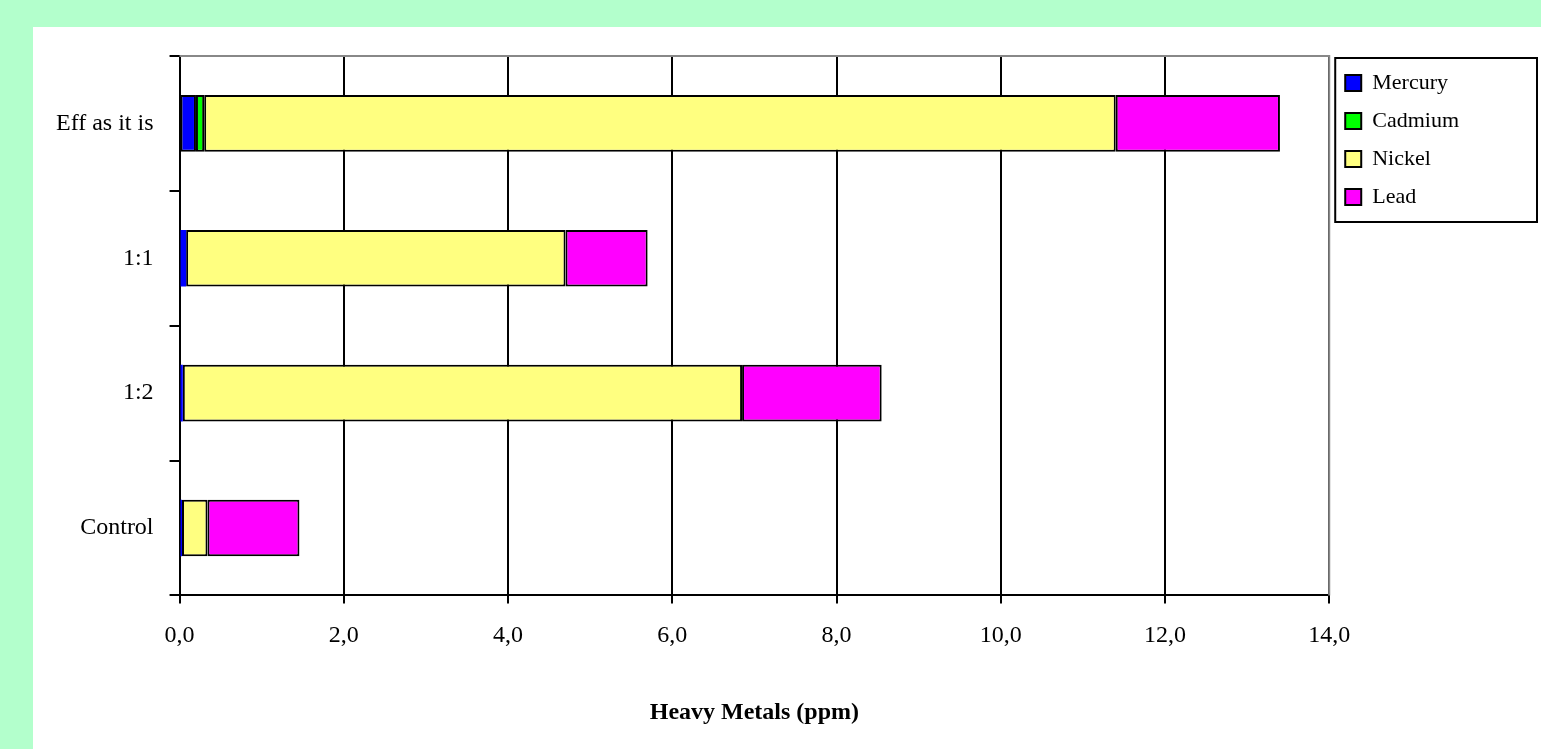 The height and width of the screenshot is (749, 1541). I want to click on x-tick-label: 6,0, so click(672, 634).